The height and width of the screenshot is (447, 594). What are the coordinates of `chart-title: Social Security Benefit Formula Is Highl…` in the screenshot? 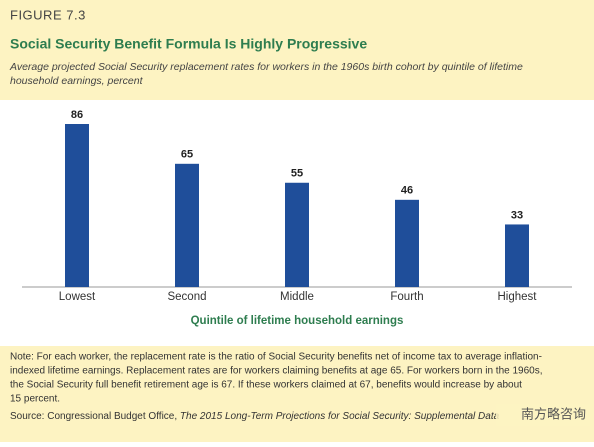 It's located at (188, 44).